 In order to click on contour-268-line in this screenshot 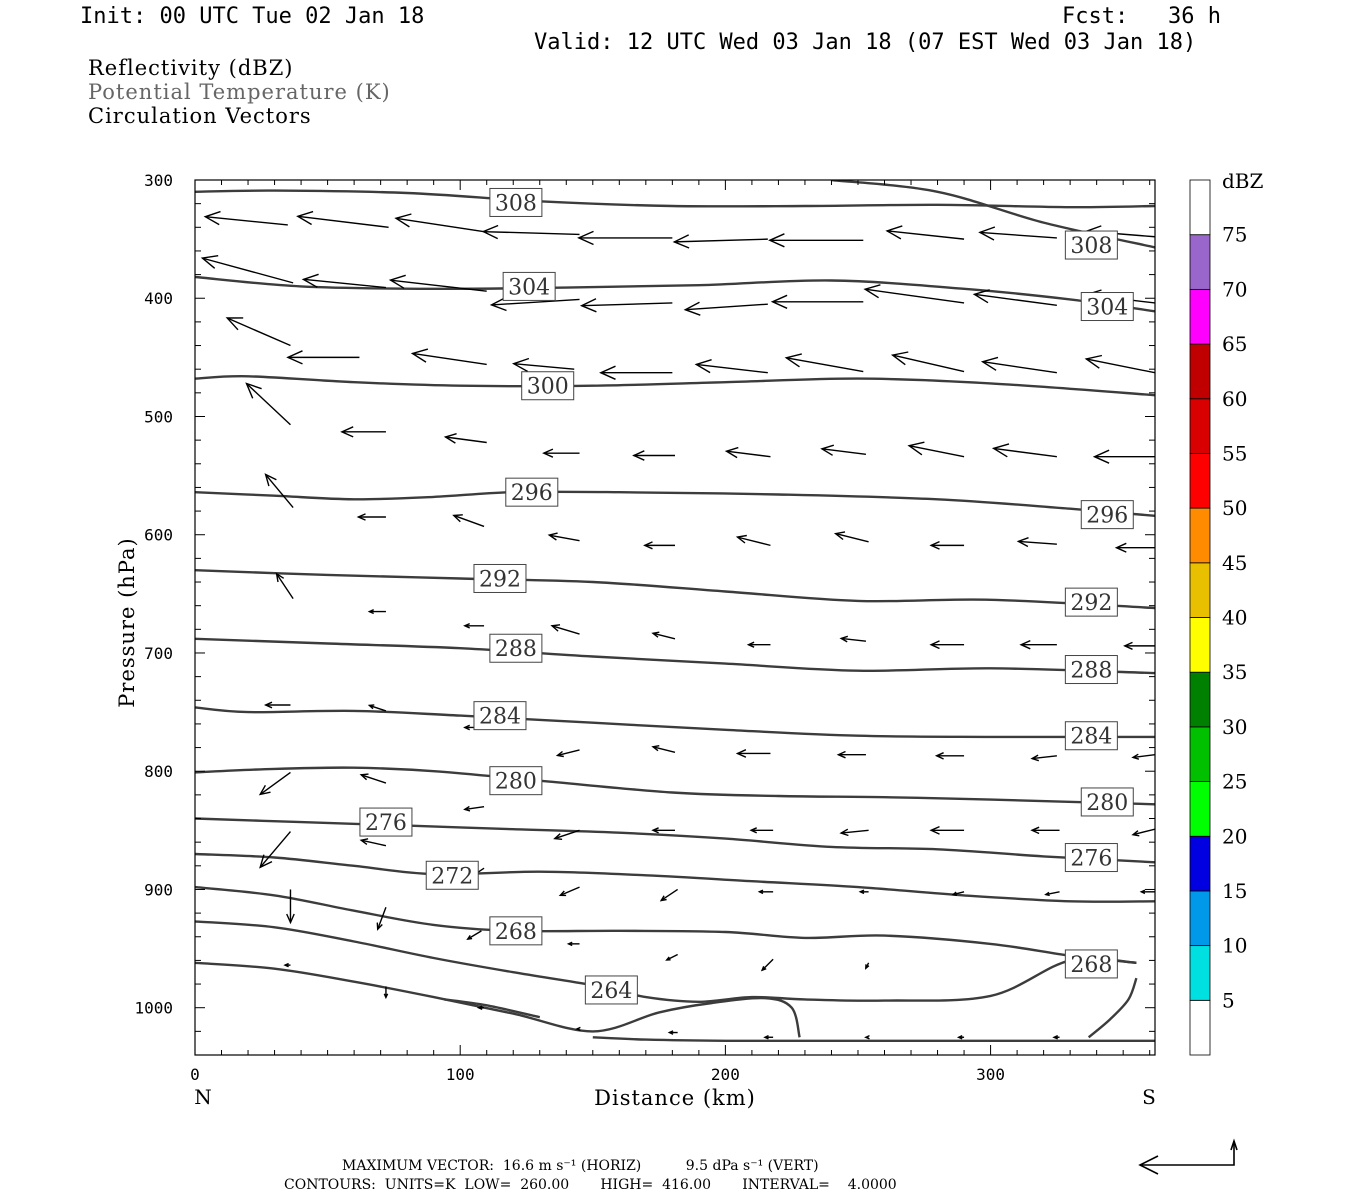, I will do `click(666, 962)`.